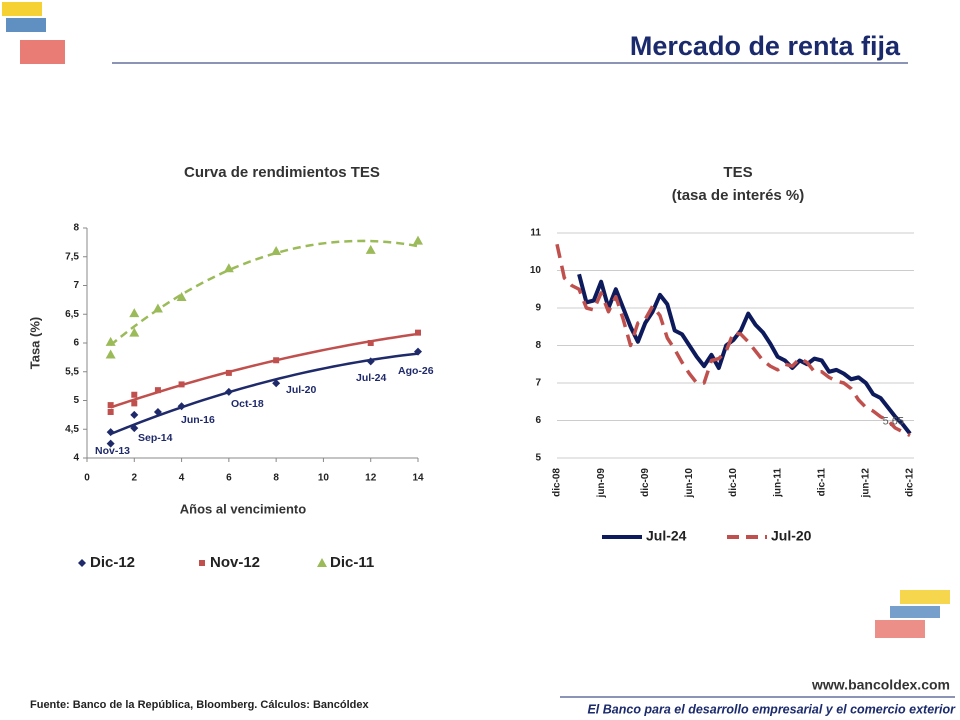 Image resolution: width=960 pixels, height=720 pixels. What do you see at coordinates (733, 482) in the screenshot?
I see `x-tick-label: dic-10` at bounding box center [733, 482].